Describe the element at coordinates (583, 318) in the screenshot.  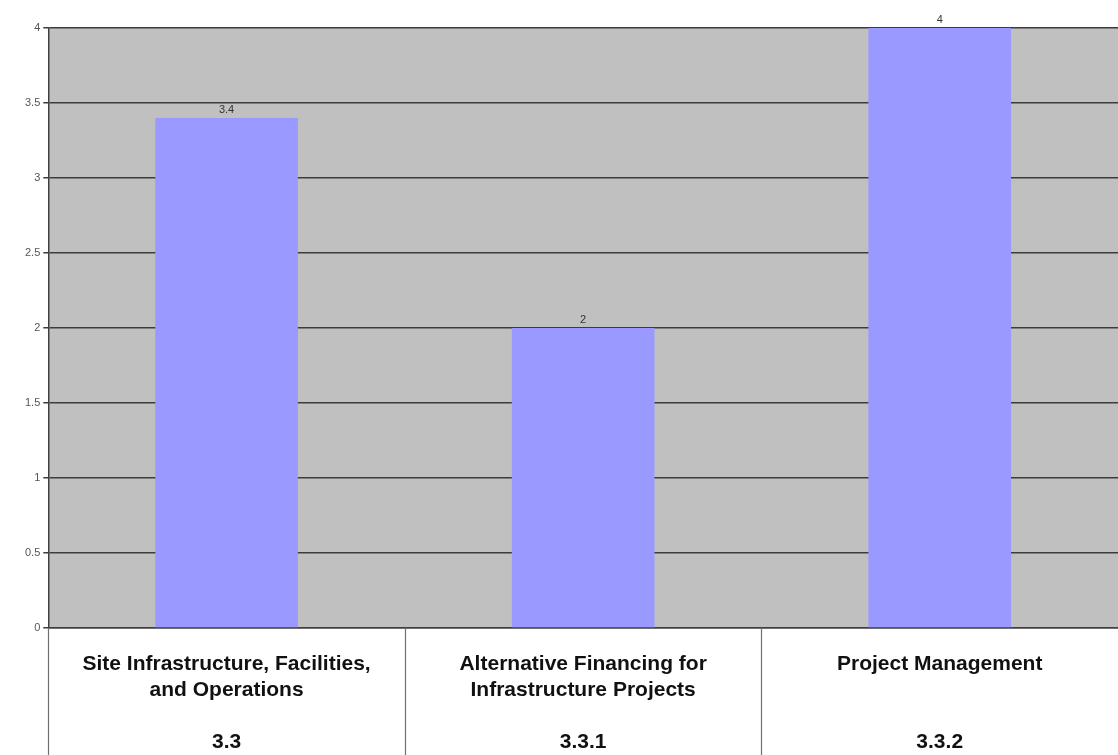
I see `data-label: 2` at that location.